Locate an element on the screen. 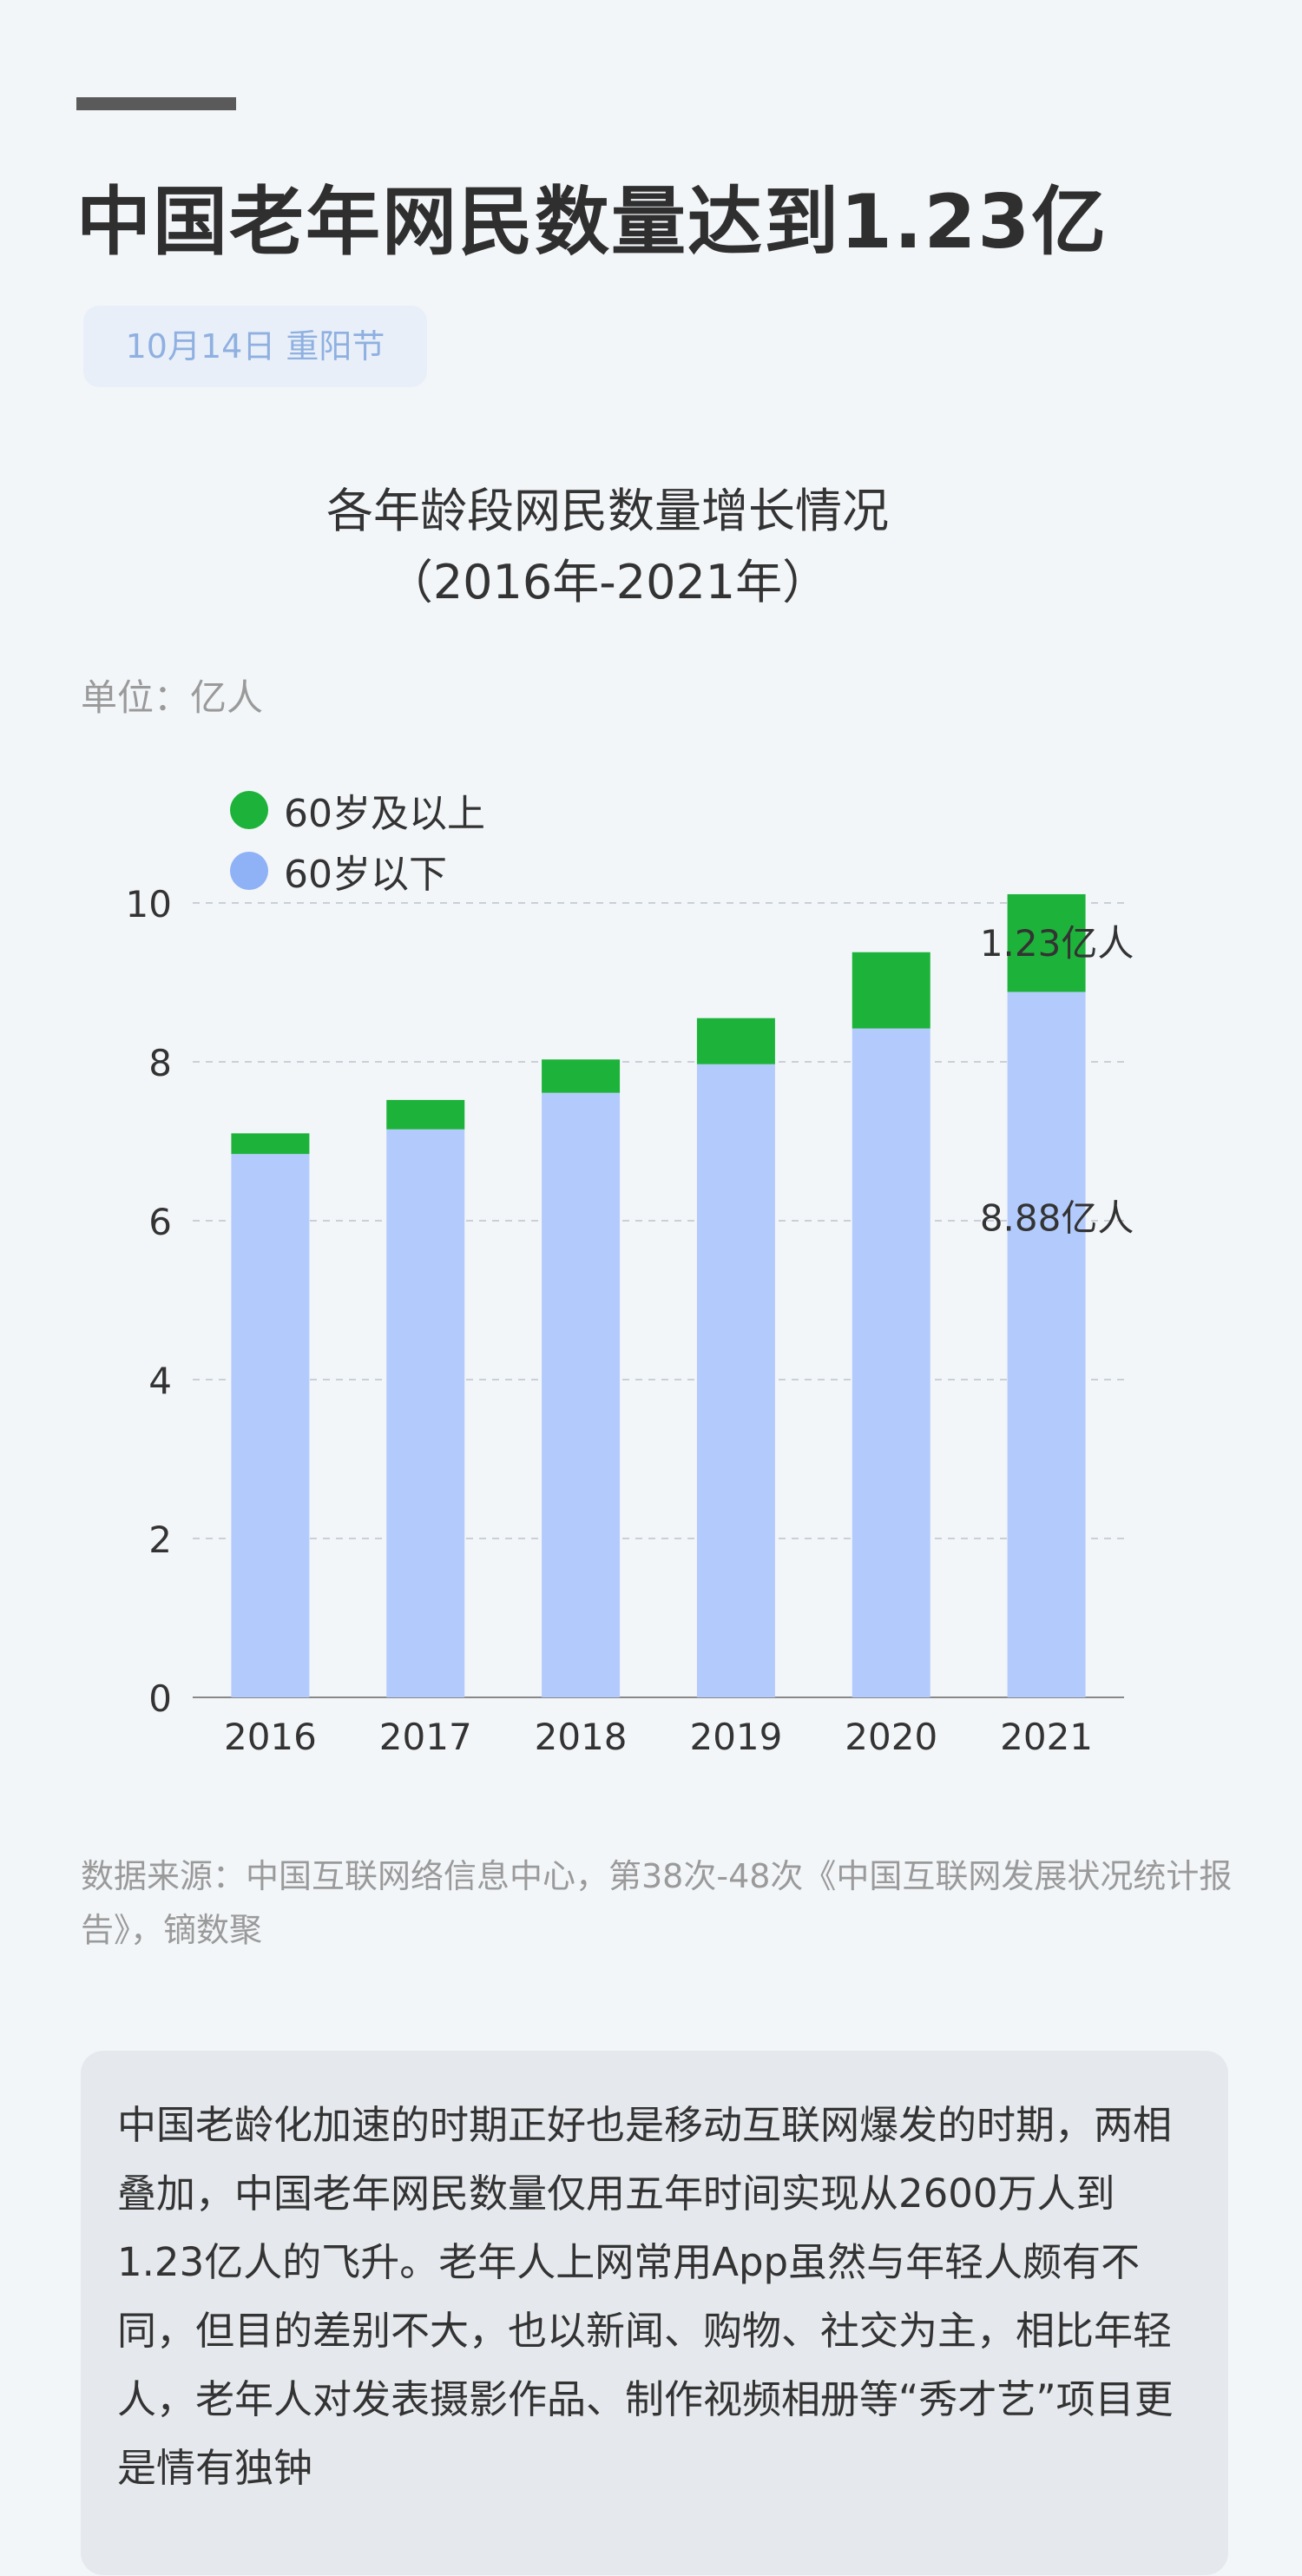 The height and width of the screenshot is (2576, 1302). legend-label-younger: 60岁以下 is located at coordinates (365, 875).